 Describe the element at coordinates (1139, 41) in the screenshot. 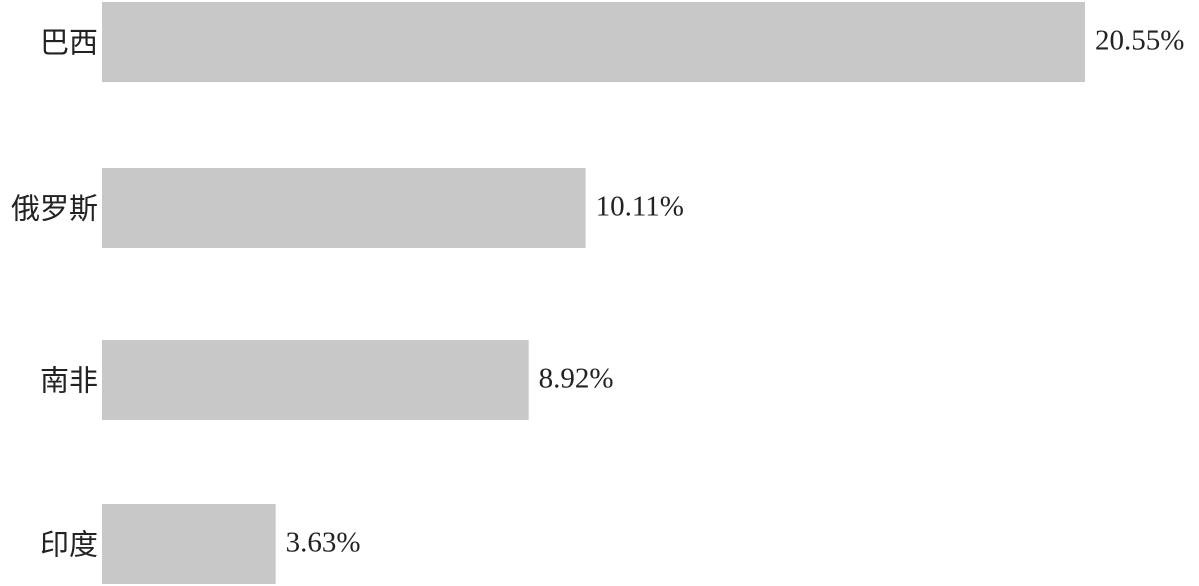

I see `value-label: 20.55%` at that location.